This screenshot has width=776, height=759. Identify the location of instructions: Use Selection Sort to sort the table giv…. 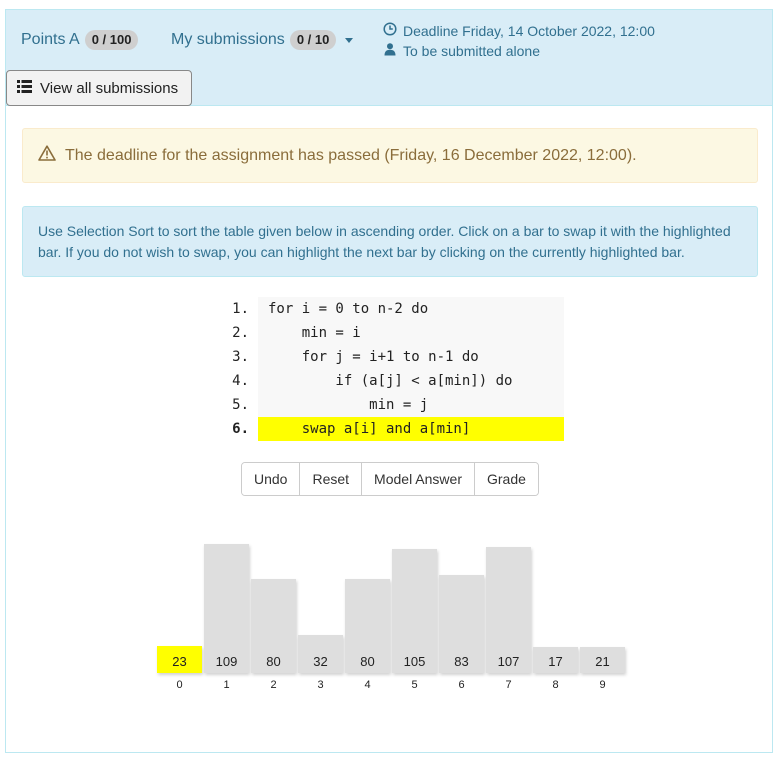
(390, 241).